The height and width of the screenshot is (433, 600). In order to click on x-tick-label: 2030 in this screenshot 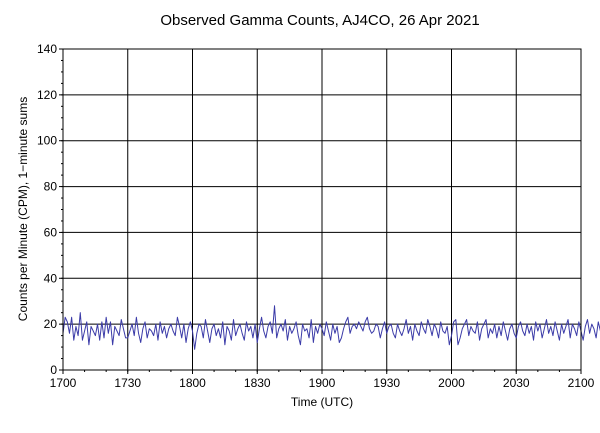, I will do `click(516, 383)`.